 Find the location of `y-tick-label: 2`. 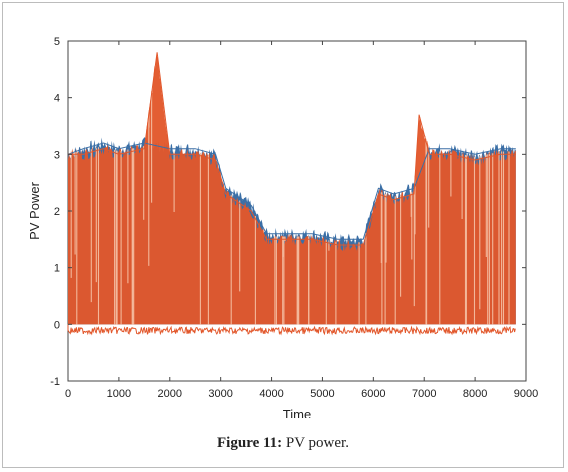

y-tick-label: 2 is located at coordinates (57, 212).